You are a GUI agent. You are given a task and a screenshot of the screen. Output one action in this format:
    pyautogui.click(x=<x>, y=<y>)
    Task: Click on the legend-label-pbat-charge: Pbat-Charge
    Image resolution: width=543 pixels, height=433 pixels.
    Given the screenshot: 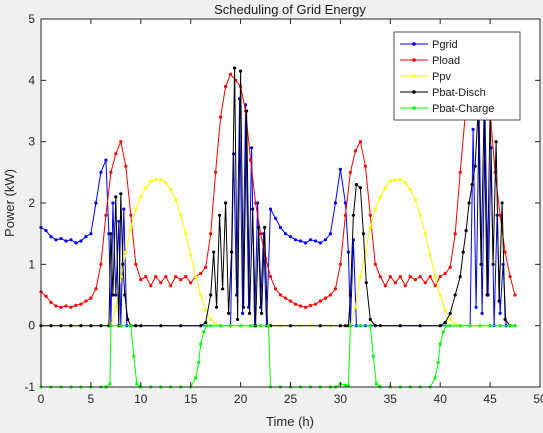 What is the action you would take?
    pyautogui.click(x=463, y=109)
    